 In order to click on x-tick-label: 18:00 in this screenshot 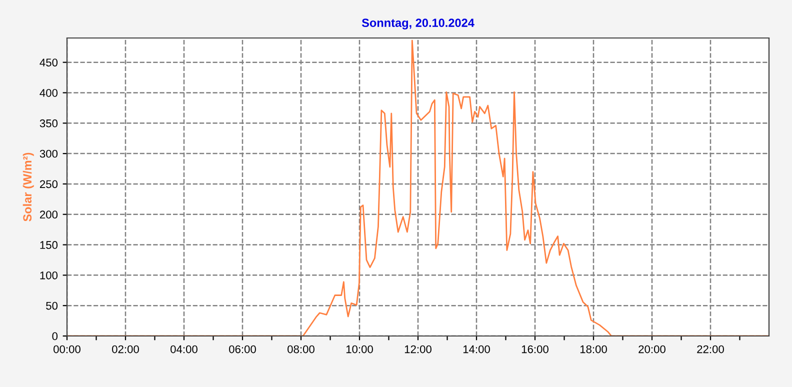, I will do `click(593, 349)`.